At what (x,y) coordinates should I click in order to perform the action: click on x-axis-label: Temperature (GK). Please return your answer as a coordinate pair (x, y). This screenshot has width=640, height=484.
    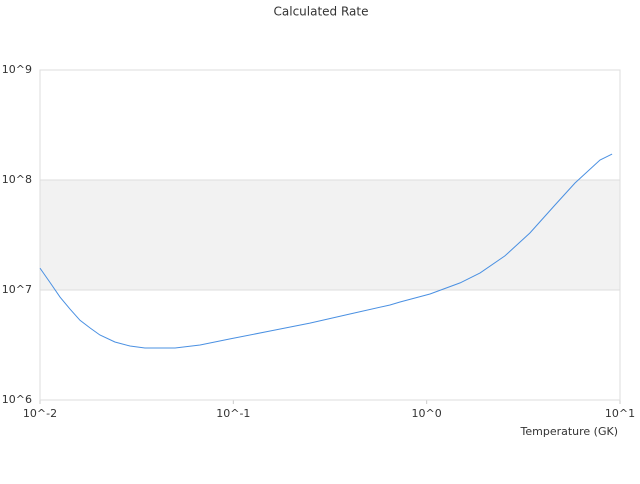
    Looking at the image, I should click on (569, 431).